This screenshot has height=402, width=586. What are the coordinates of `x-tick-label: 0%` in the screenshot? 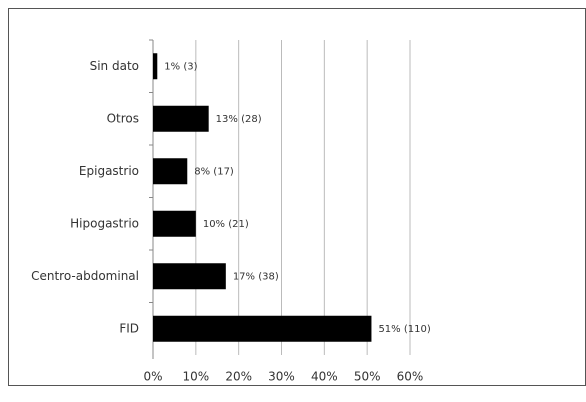 It's located at (152, 377).